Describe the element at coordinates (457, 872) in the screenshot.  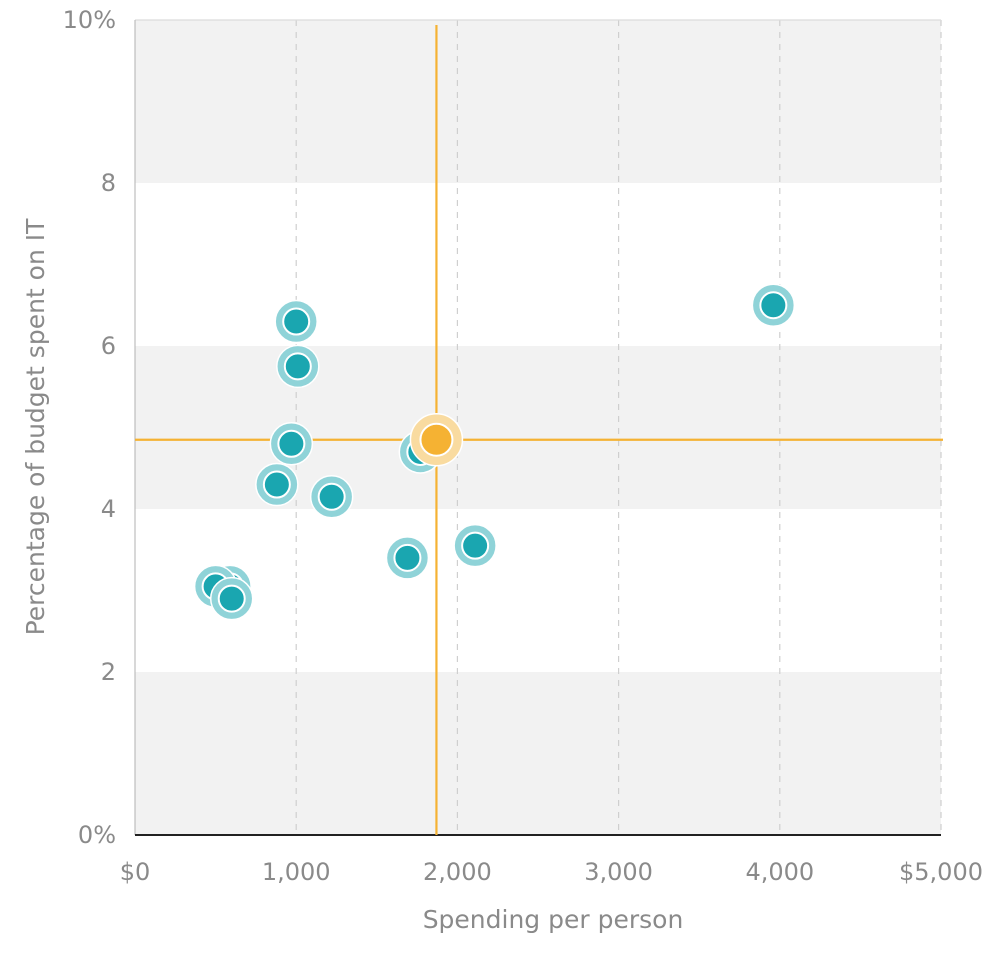
I see `x-tick-label: 2,000` at that location.